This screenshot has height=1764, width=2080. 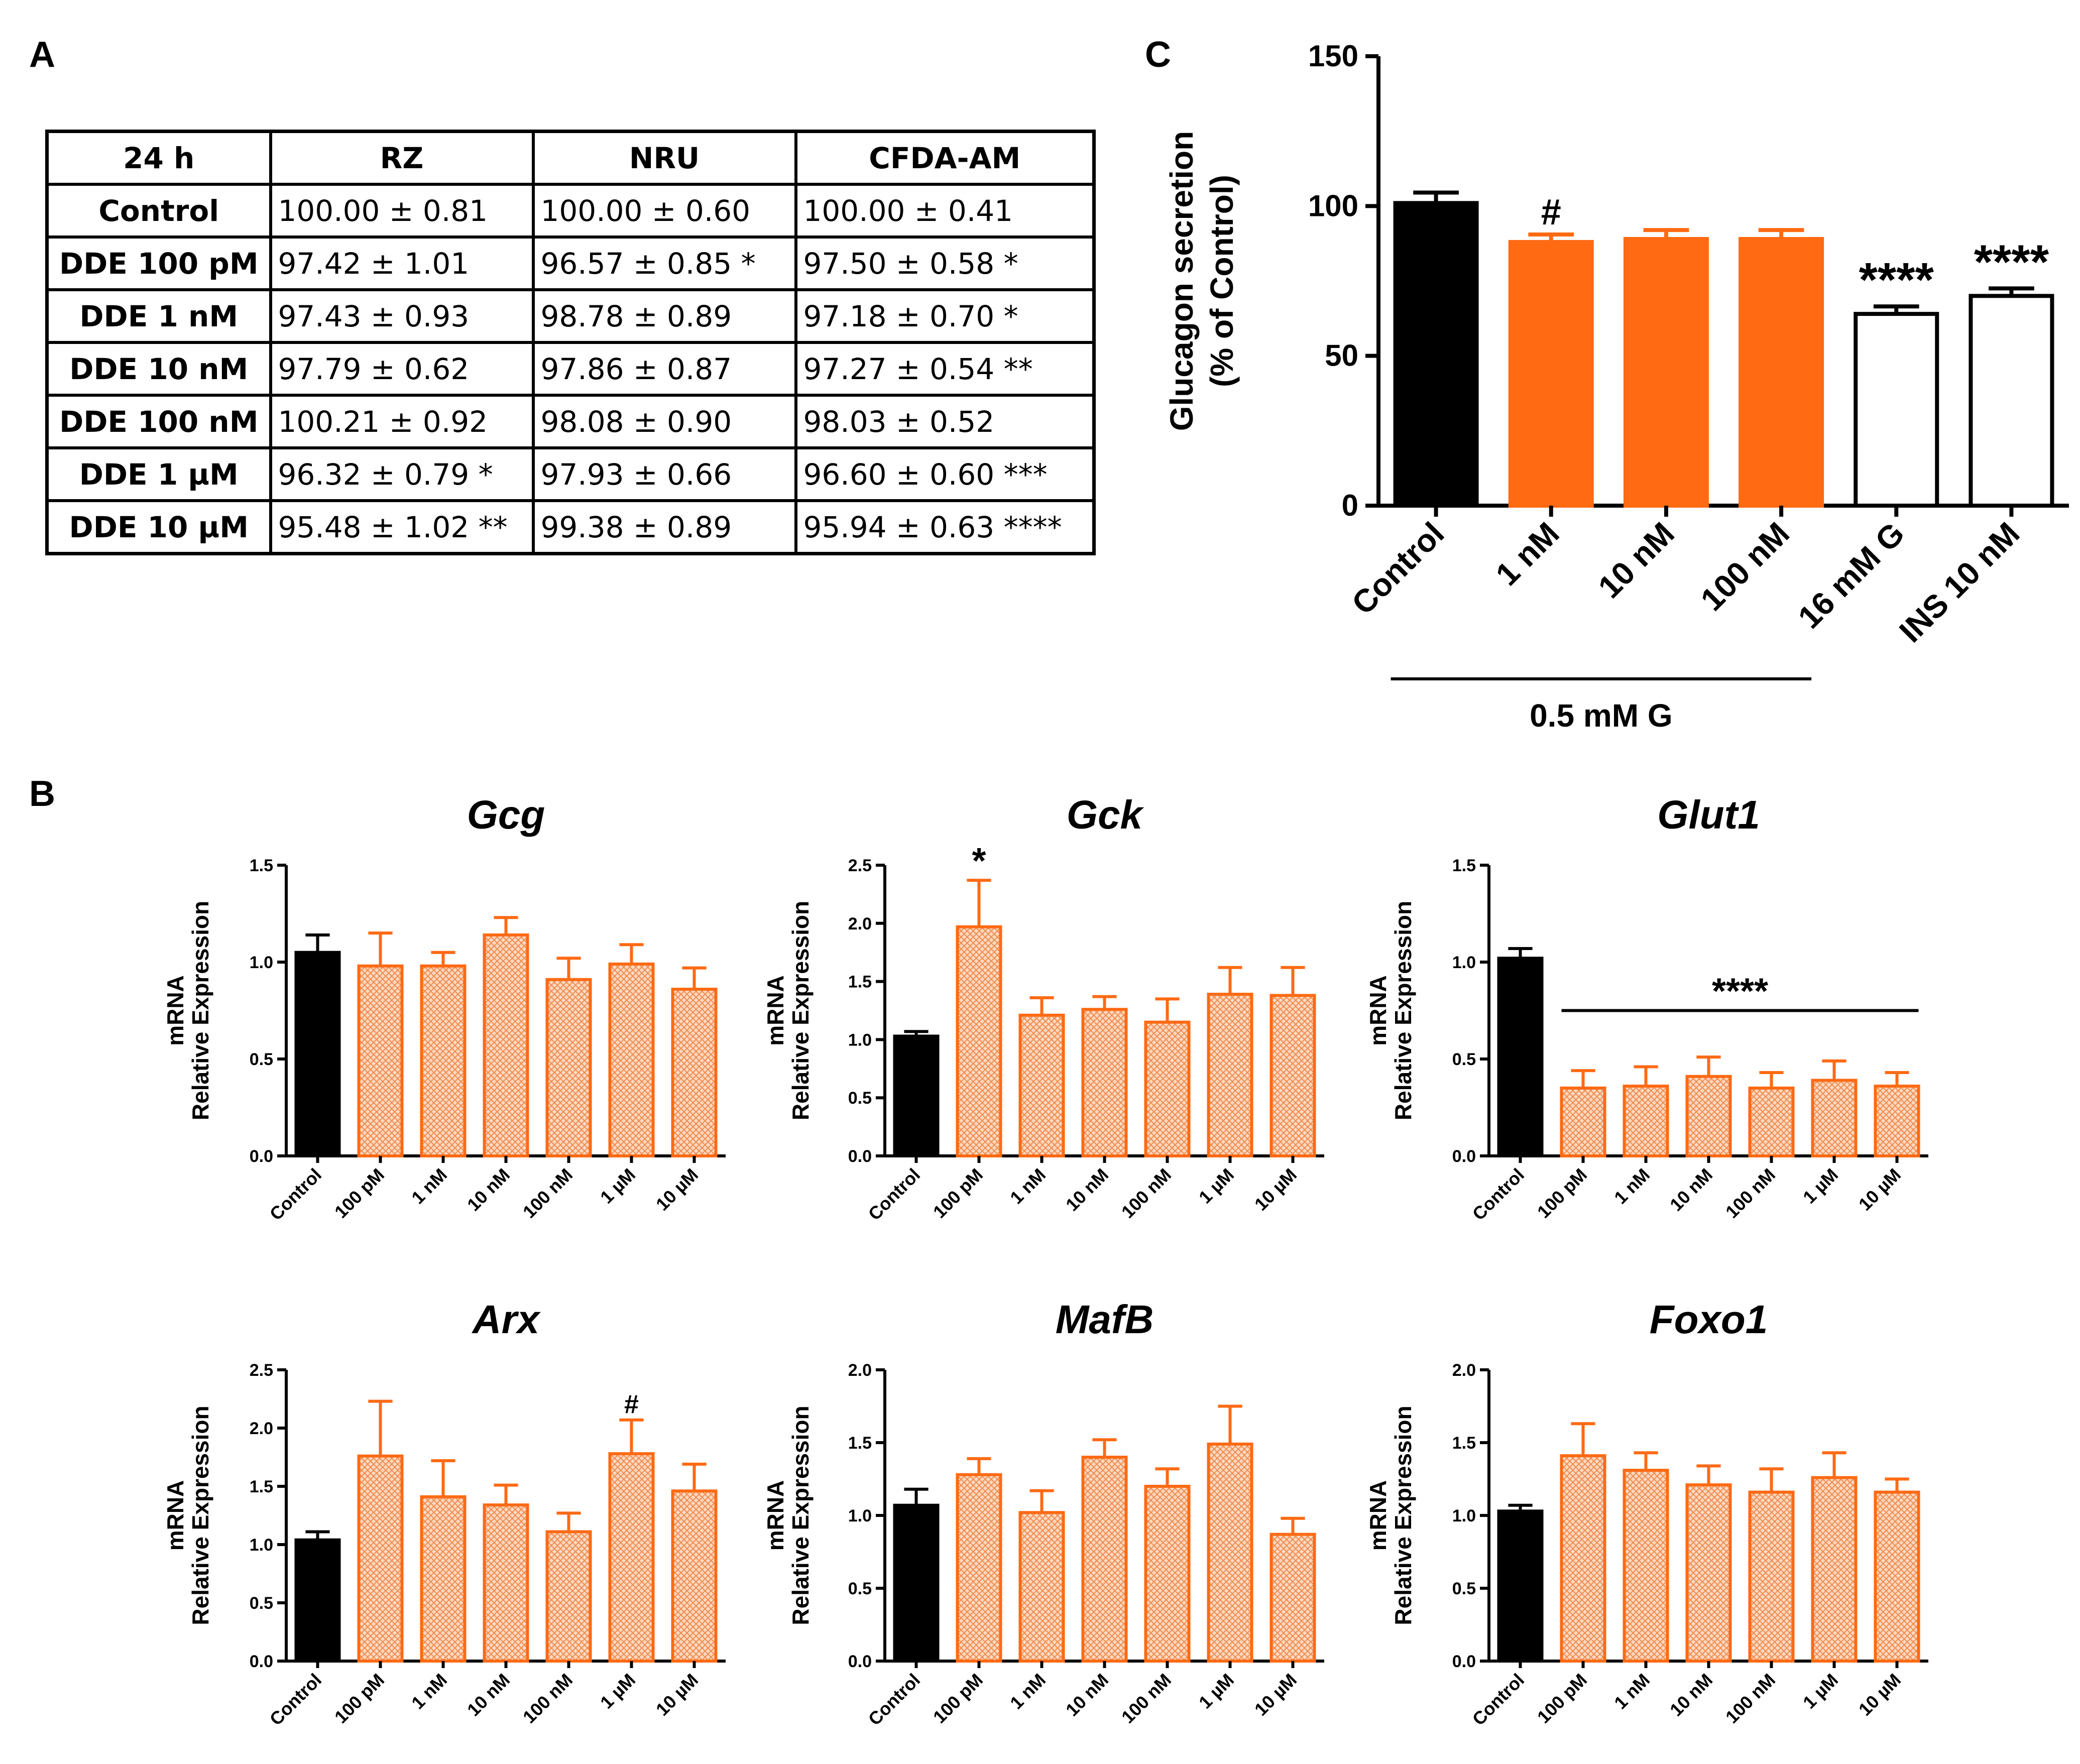 What do you see at coordinates (402, 474) in the screenshot?
I see `table-cell: 96.32 ± 0.79 *` at bounding box center [402, 474].